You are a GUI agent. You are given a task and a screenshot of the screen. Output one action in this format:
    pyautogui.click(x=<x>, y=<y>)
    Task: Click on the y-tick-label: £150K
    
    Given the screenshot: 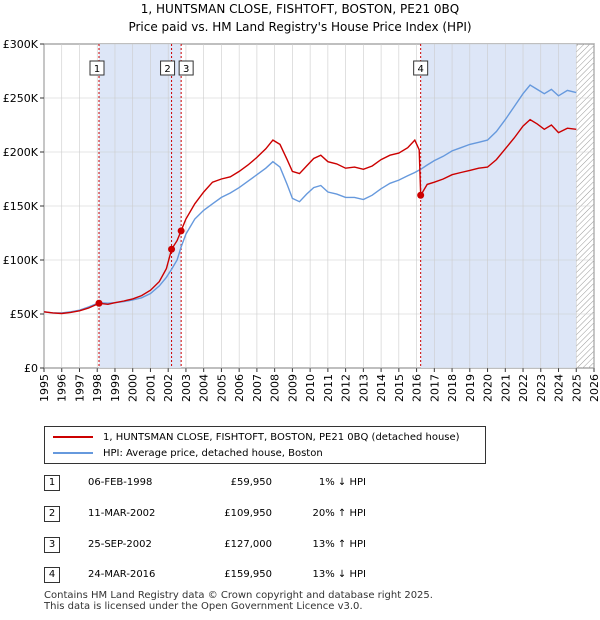 What is the action you would take?
    pyautogui.click(x=21, y=206)
    